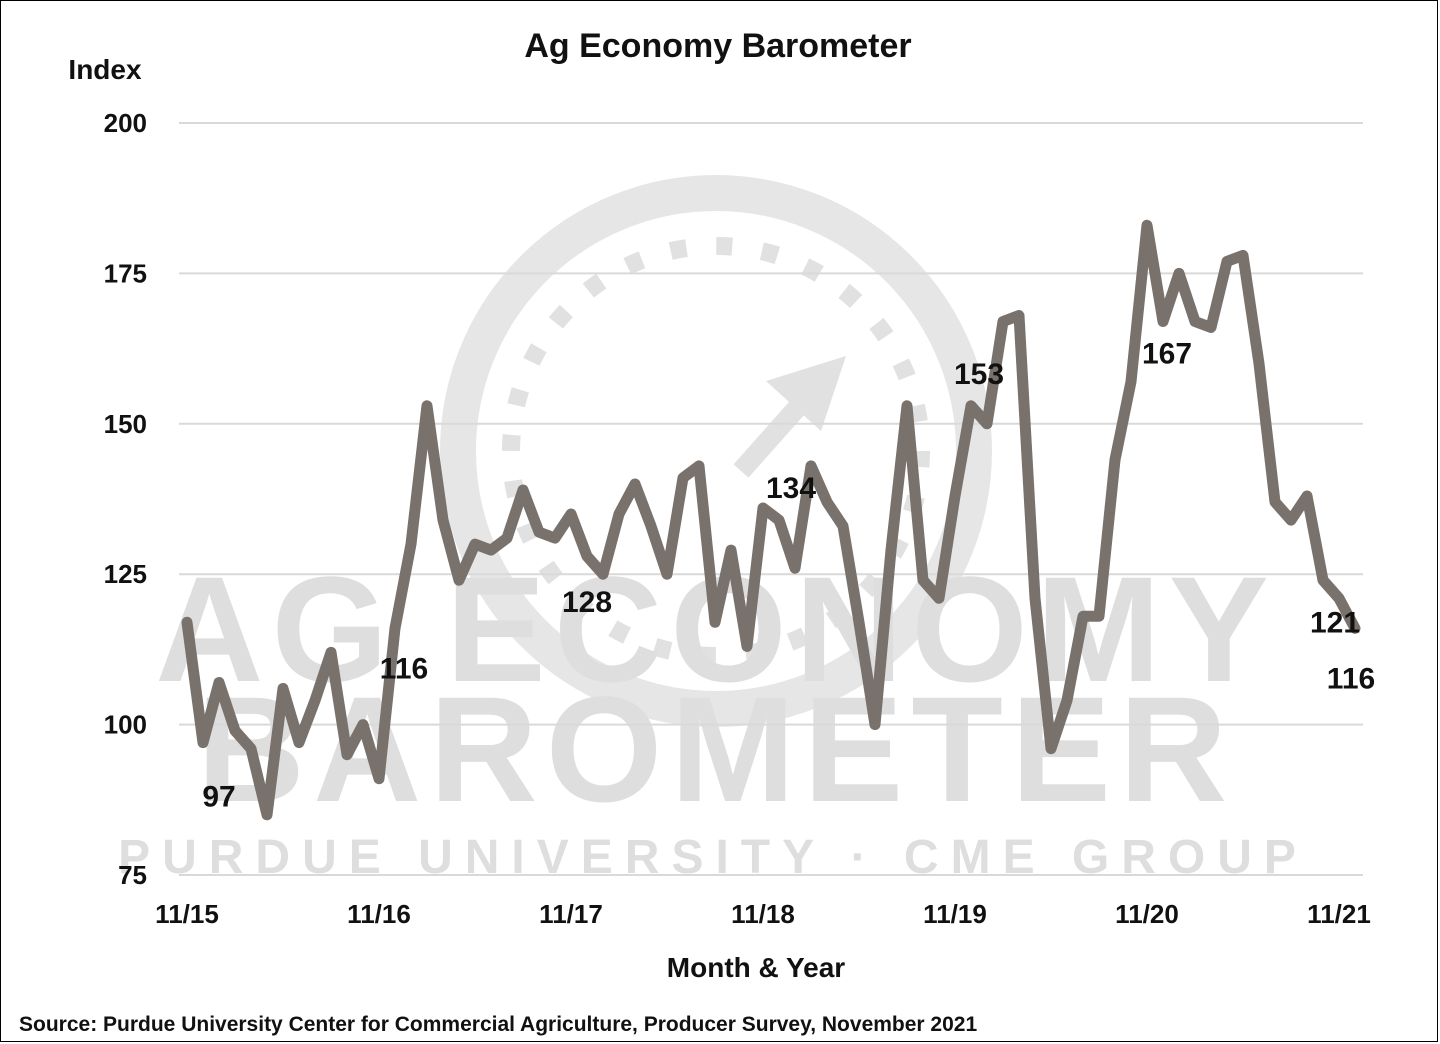  I want to click on x-axis-title: Month & Year, so click(756, 967).